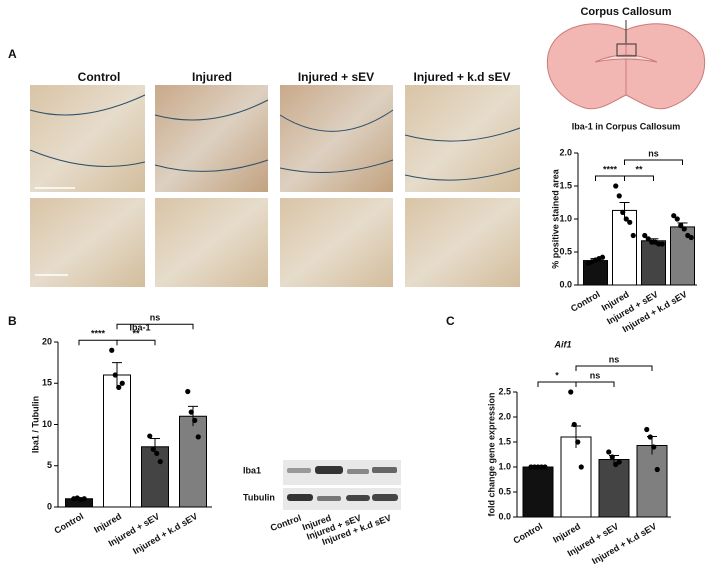 Image resolution: width=720 pixels, height=564 pixels. What do you see at coordinates (566, 533) in the screenshot?
I see `x-tick-label: Injured` at bounding box center [566, 533].